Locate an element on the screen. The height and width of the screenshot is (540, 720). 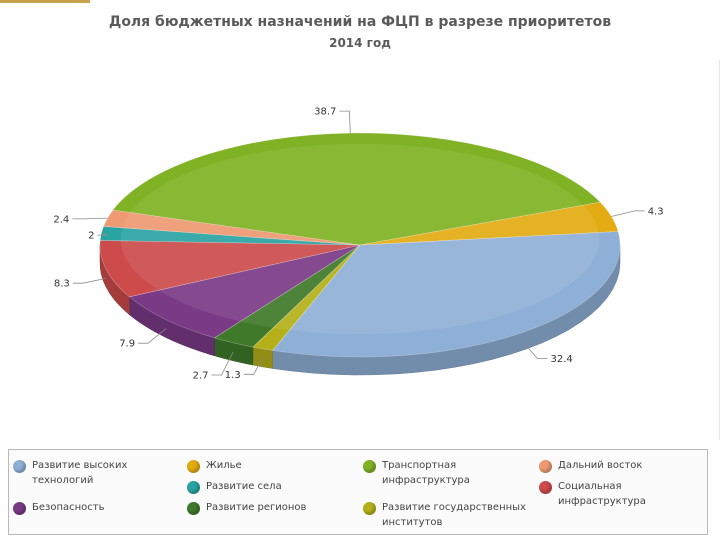
legend-marker-social is located at coordinates (545, 487).